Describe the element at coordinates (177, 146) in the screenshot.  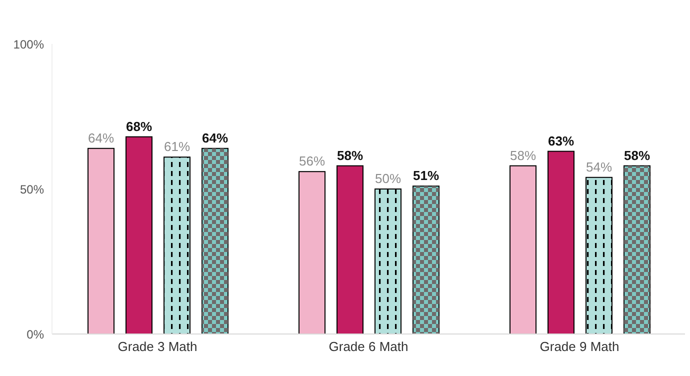
I see `data-label: 61%` at that location.